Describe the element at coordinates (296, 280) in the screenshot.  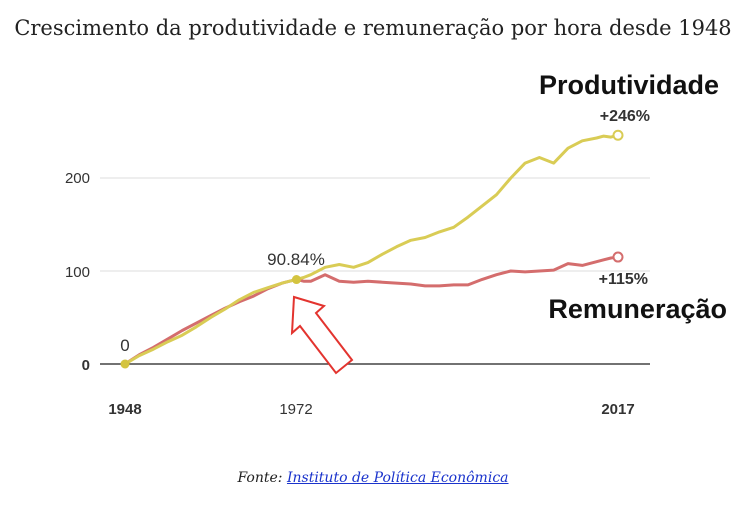
I see `annotation-point-1972` at that location.